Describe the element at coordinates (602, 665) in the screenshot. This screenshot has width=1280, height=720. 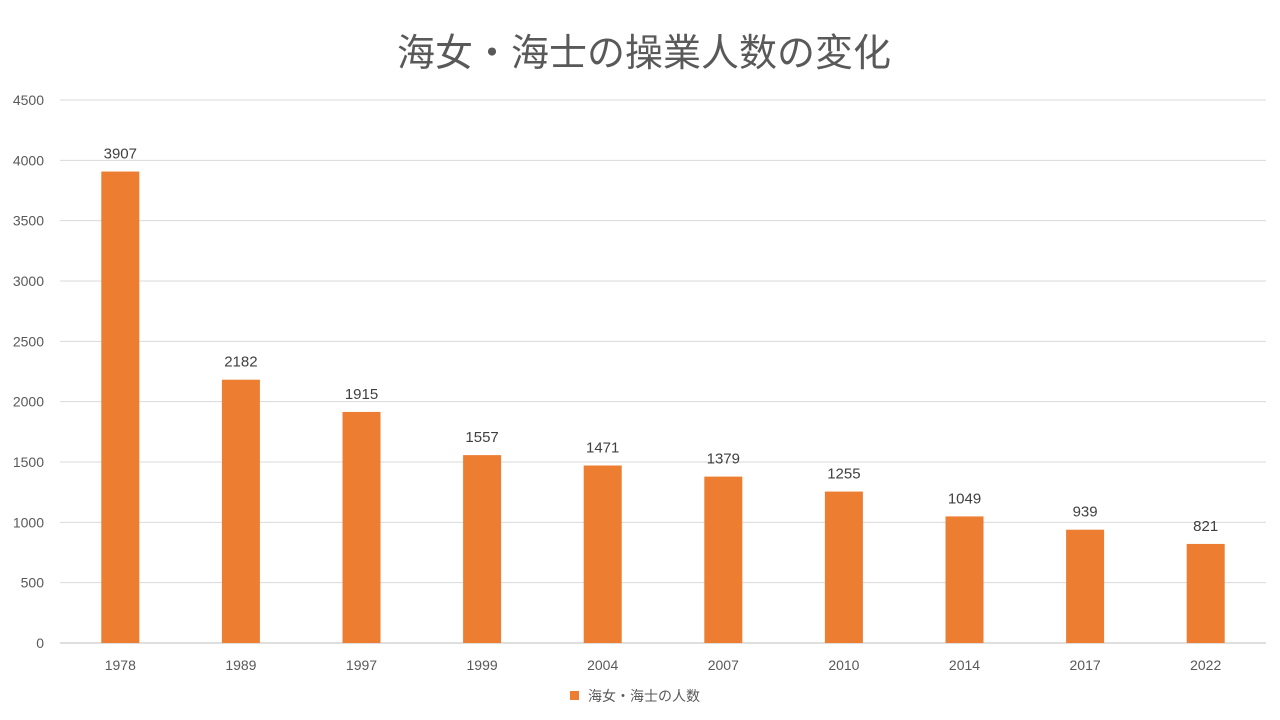
I see `x-tick-label: 2004` at that location.